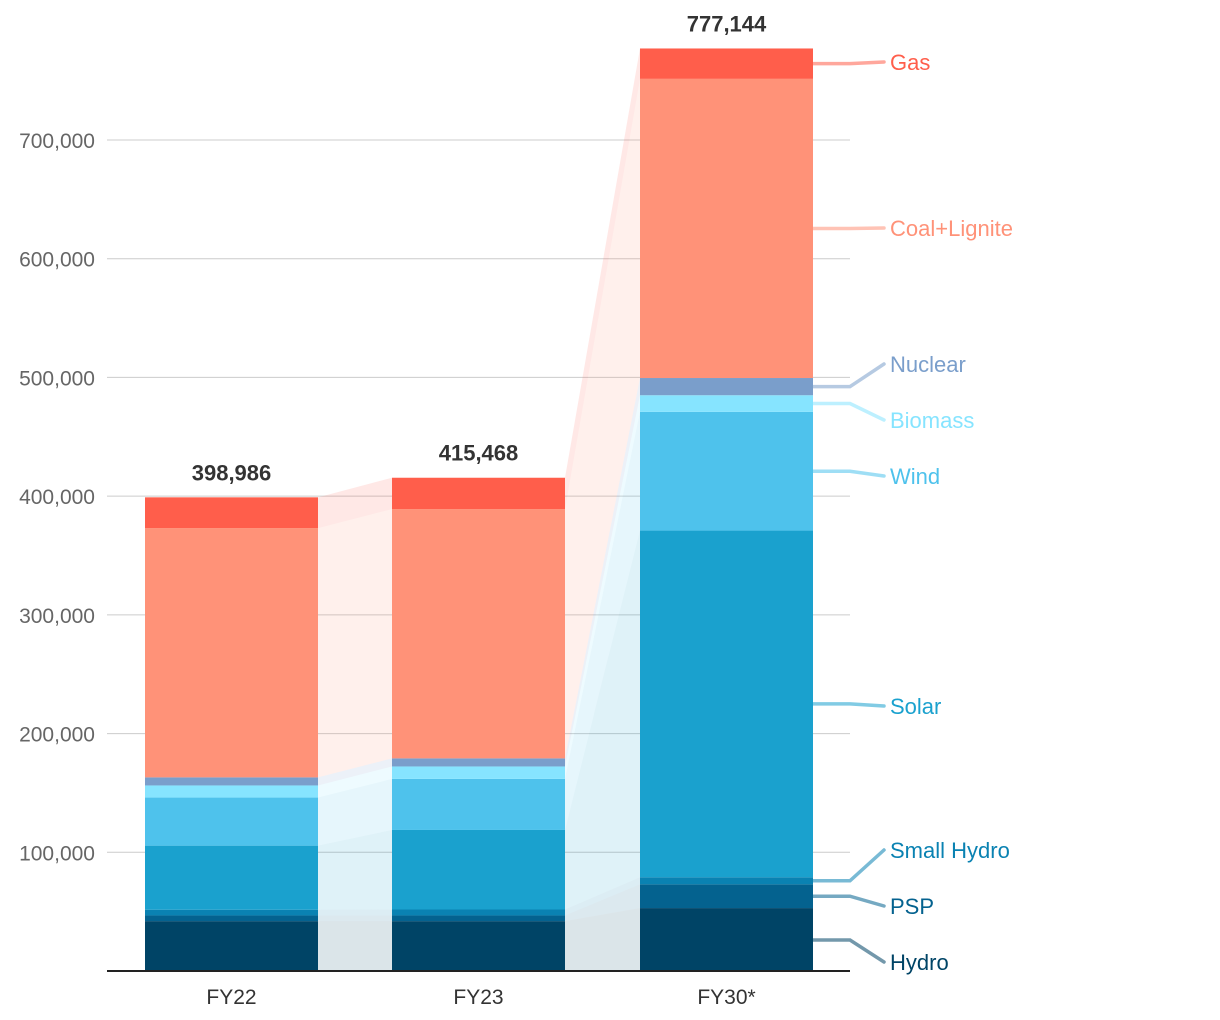  I want to click on legend-label-nuclear: Nuclear, so click(928, 364).